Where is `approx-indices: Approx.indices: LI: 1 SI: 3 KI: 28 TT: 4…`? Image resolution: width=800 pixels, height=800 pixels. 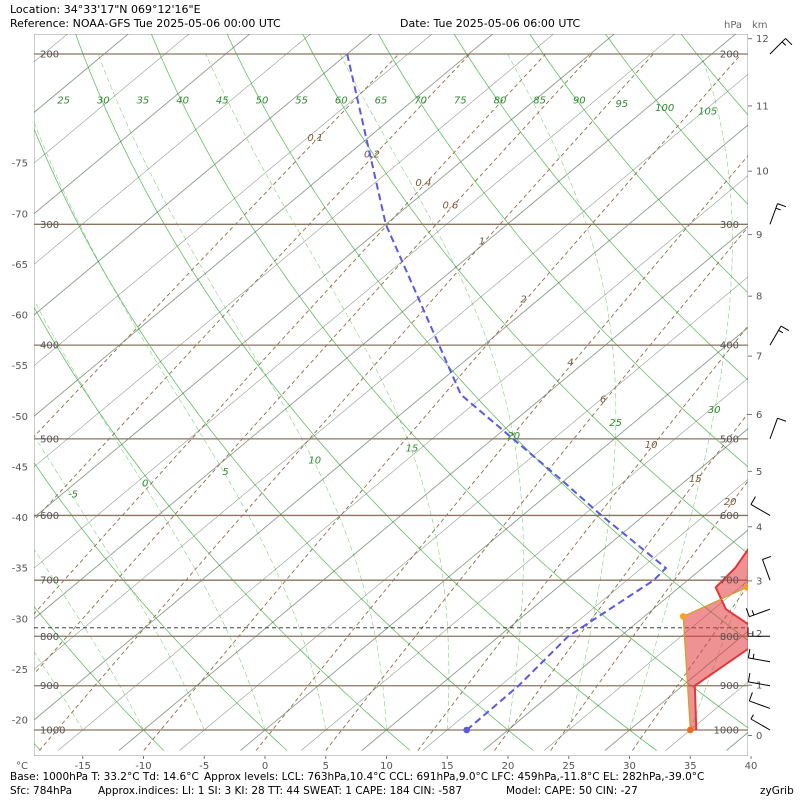 approx-indices: Approx.indices: LI: 1 SI: 3 KI: 28 TT: 4… is located at coordinates (280, 791).